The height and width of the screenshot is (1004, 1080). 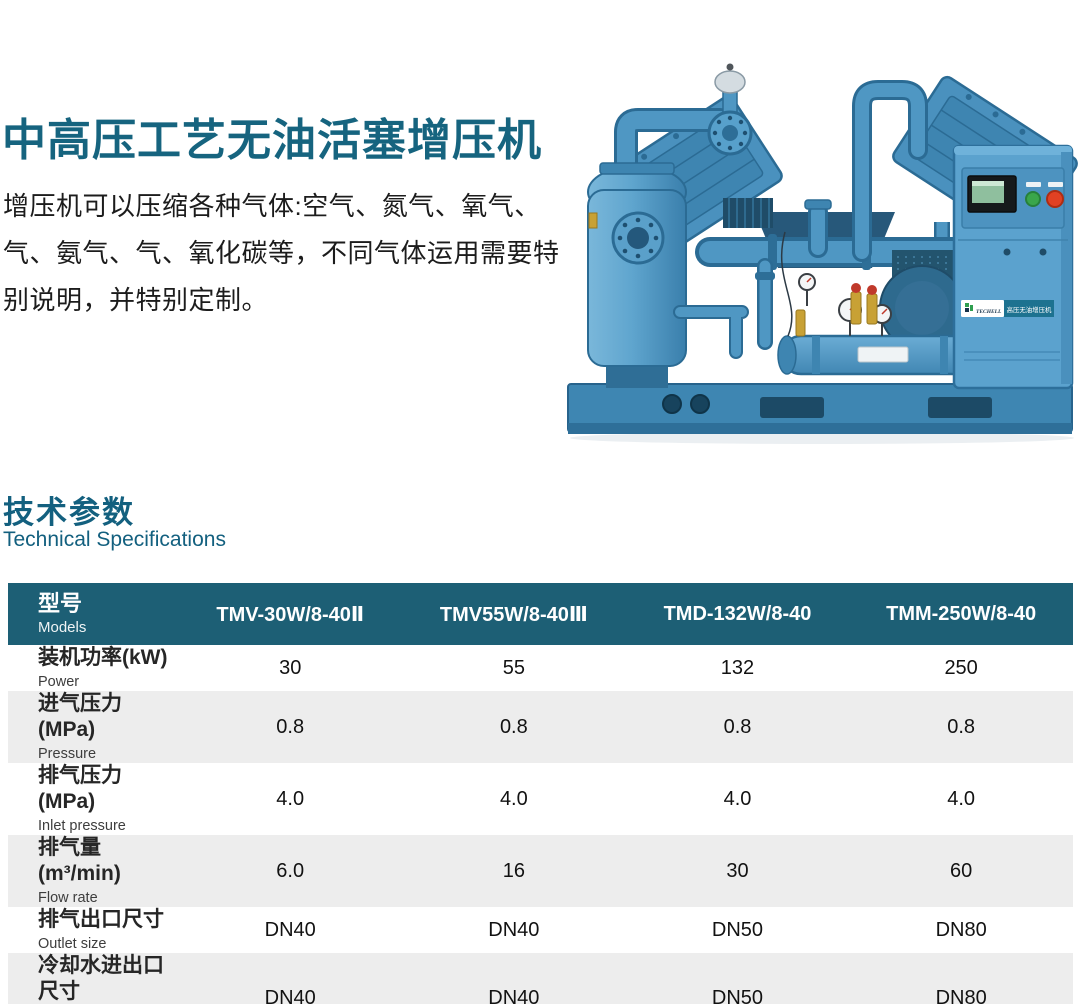 I want to click on base-skid, so click(x=820, y=408).